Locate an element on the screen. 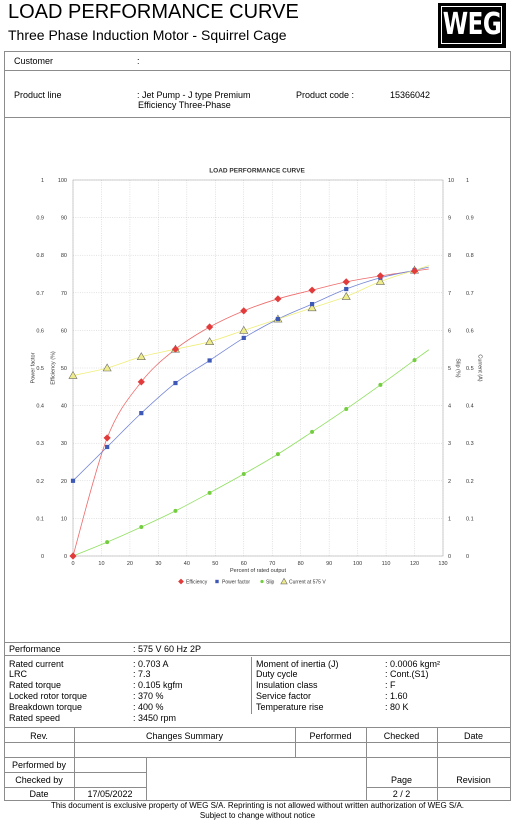  rev-header-performed: Performed is located at coordinates (330, 735).